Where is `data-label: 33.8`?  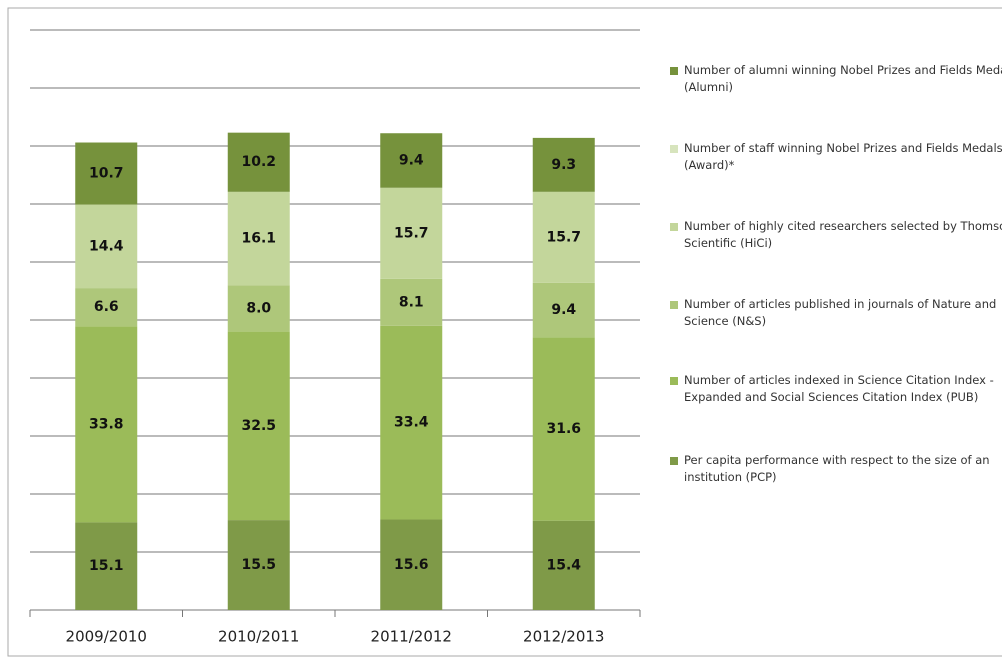 data-label: 33.8 is located at coordinates (106, 424).